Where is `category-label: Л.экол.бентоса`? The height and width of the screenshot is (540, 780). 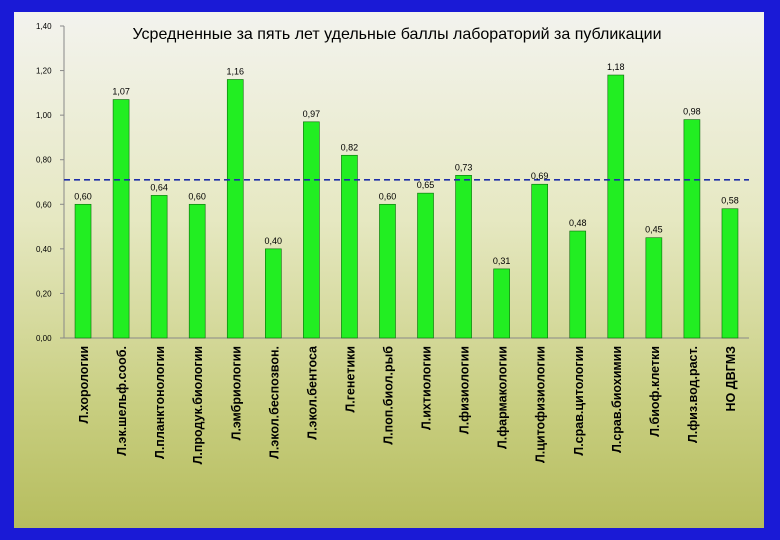
category-label: Л.экол.бентоса is located at coordinates (312, 392).